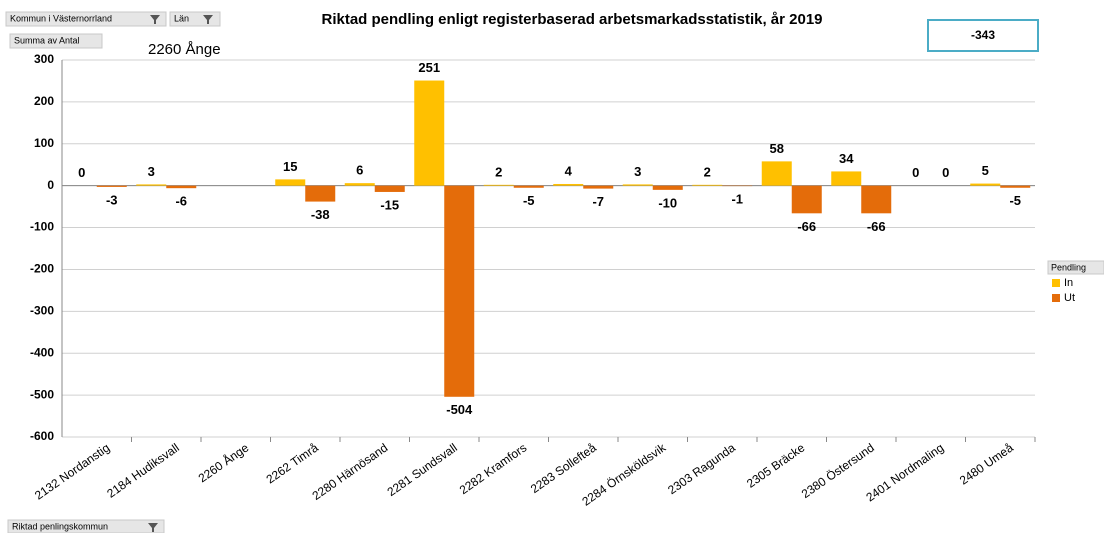  Describe the element at coordinates (50, 185) in the screenshot. I see `y-tick-label: 0` at that location.